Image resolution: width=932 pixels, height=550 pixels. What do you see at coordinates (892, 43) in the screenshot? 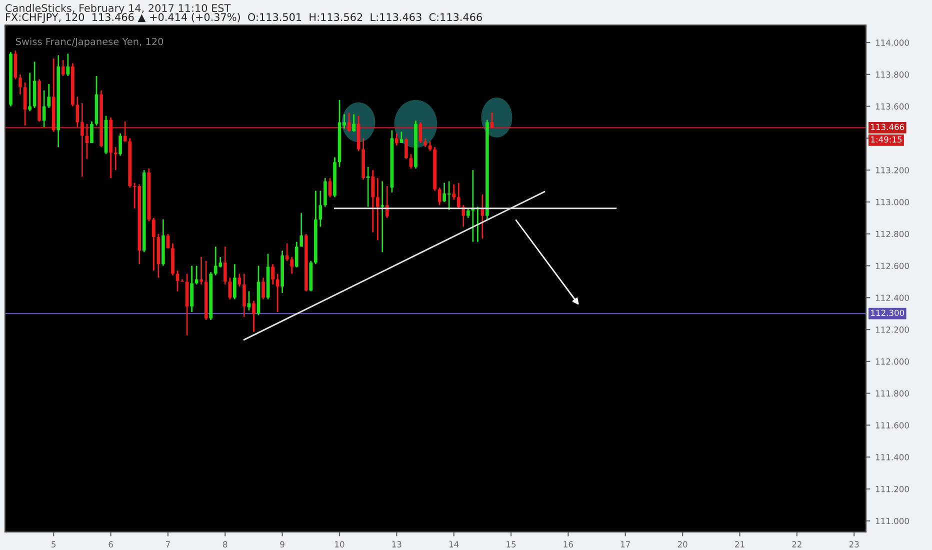
I see `y-tick-label: 114.000` at bounding box center [892, 43].